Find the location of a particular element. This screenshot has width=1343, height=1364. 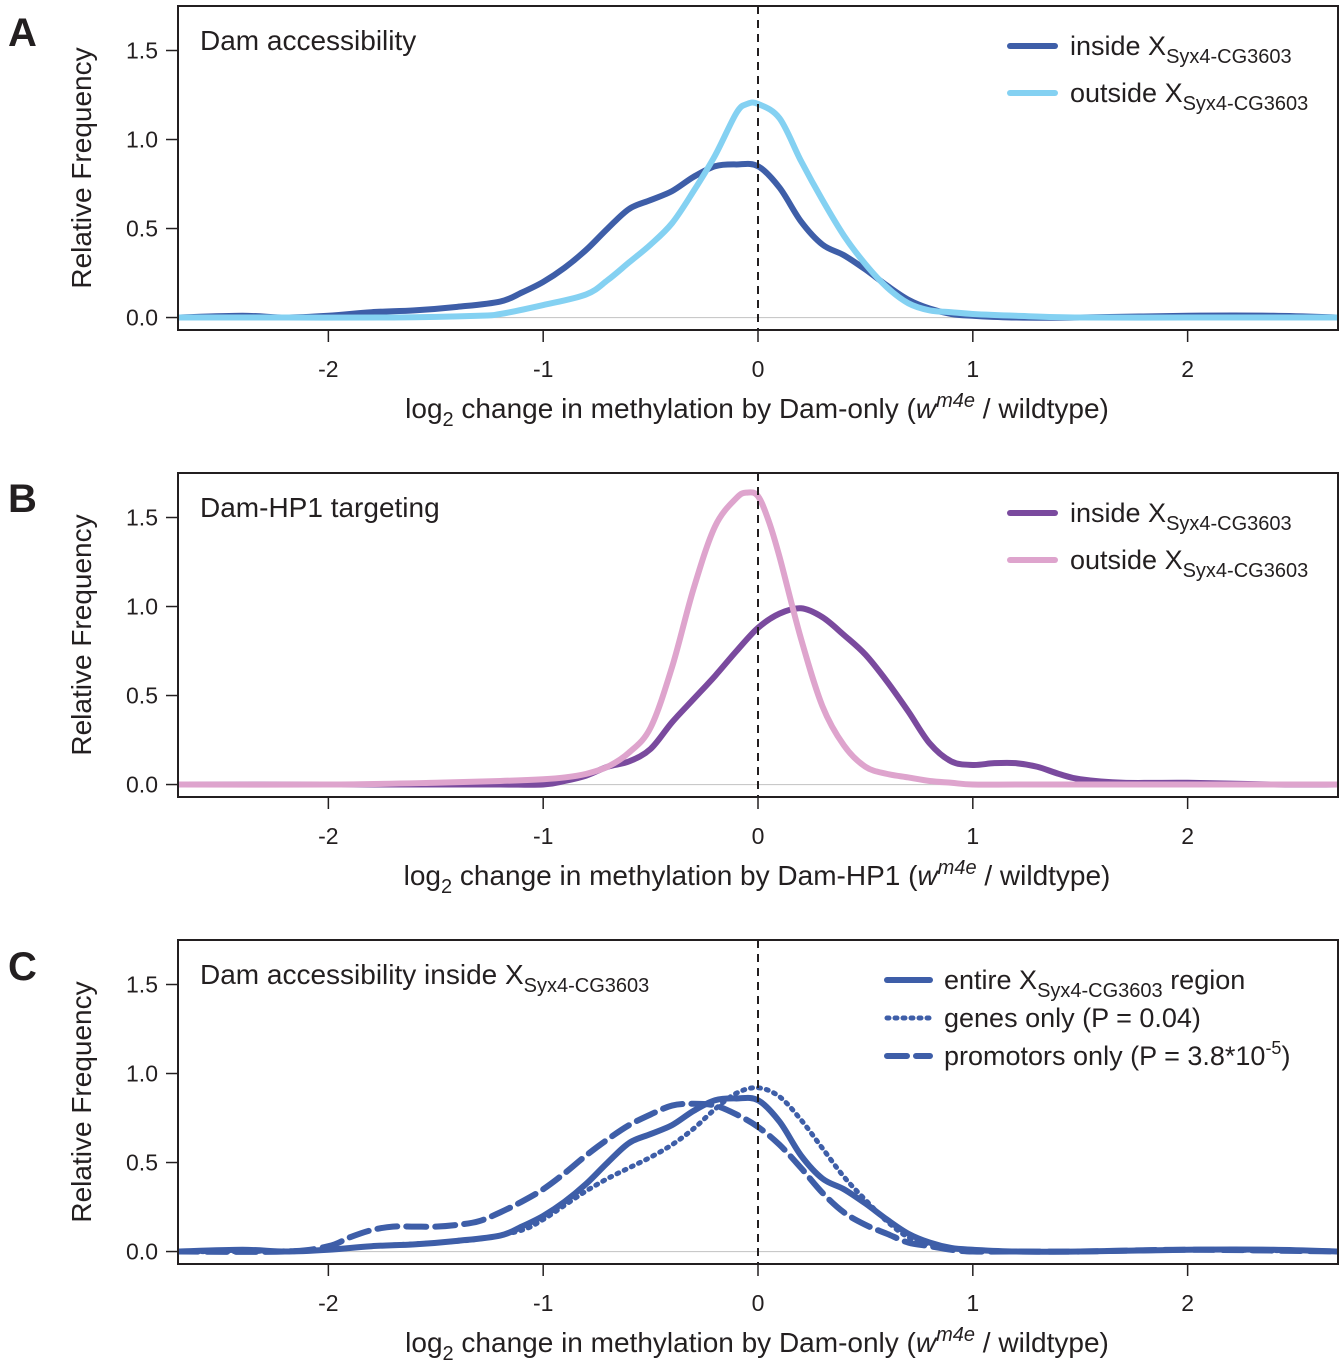

panel-title: Dam accessibility inside XSyx4-CG3603 is located at coordinates (424, 978).